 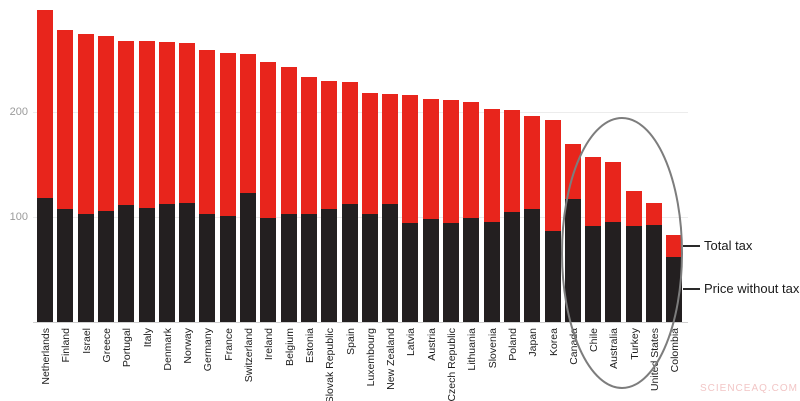 What do you see at coordinates (634, 344) in the screenshot?
I see `x-axis-label: Turkey` at bounding box center [634, 344].